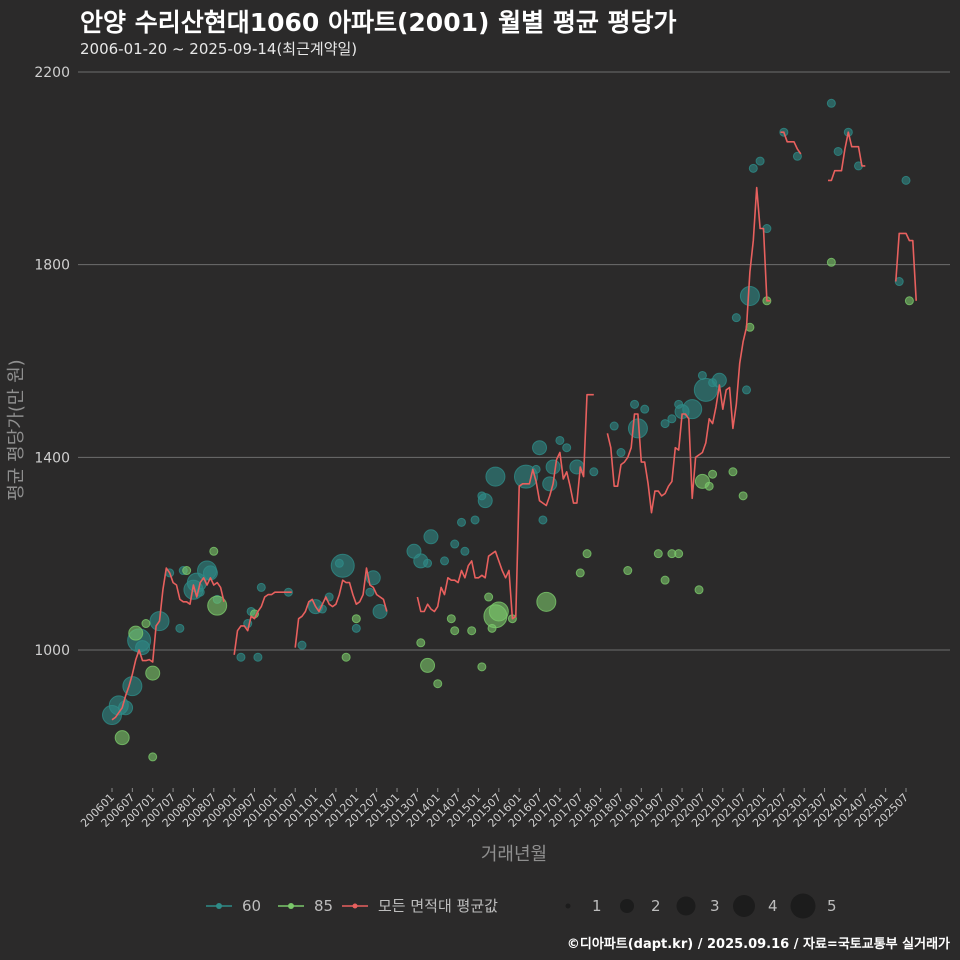 Image resolution: width=960 pixels, height=960 pixels. Describe the element at coordinates (233, 906) in the screenshot. I see `legend-item-60: 60` at that location.